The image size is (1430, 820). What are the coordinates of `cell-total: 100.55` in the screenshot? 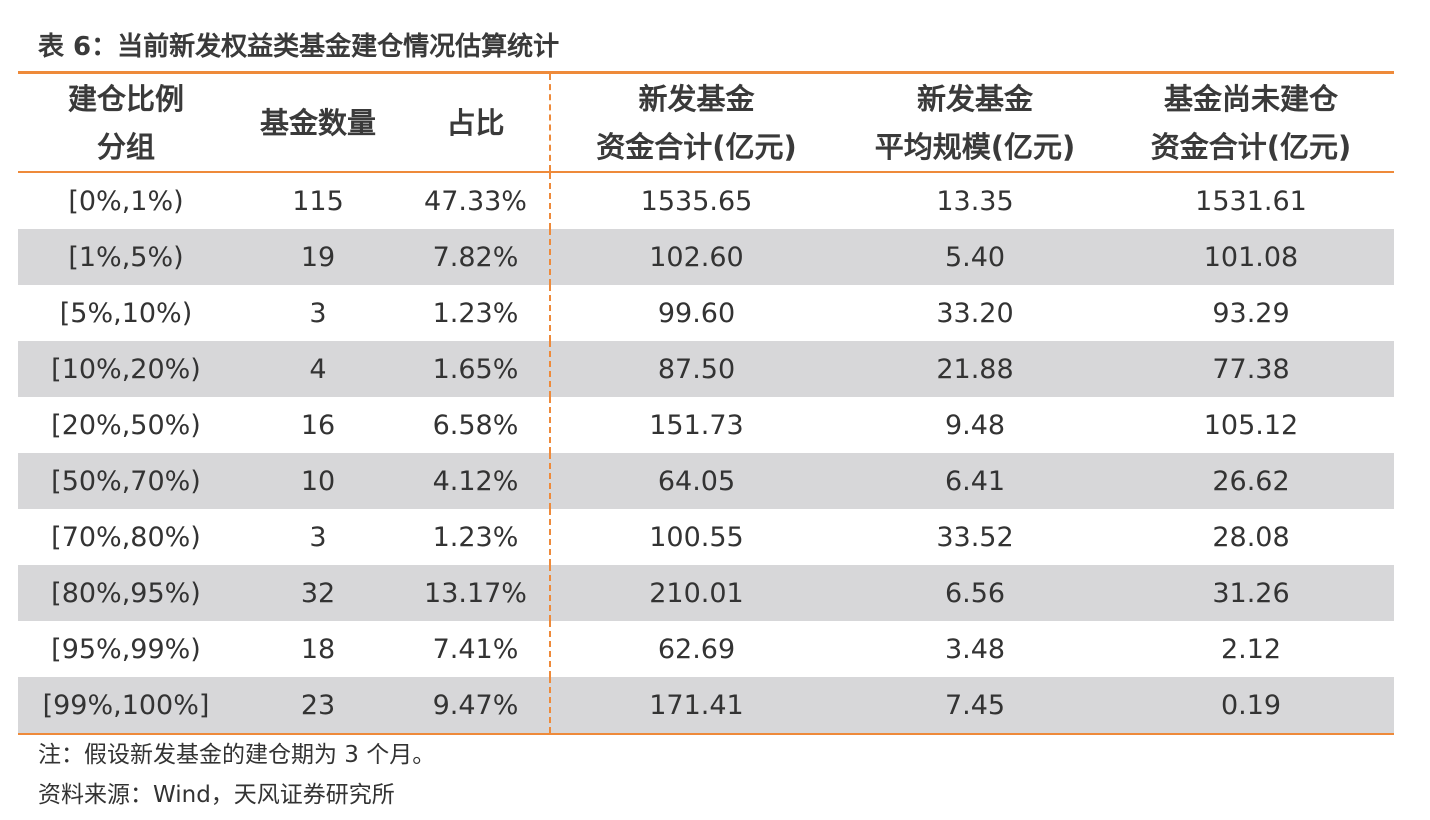 It's located at (696, 537).